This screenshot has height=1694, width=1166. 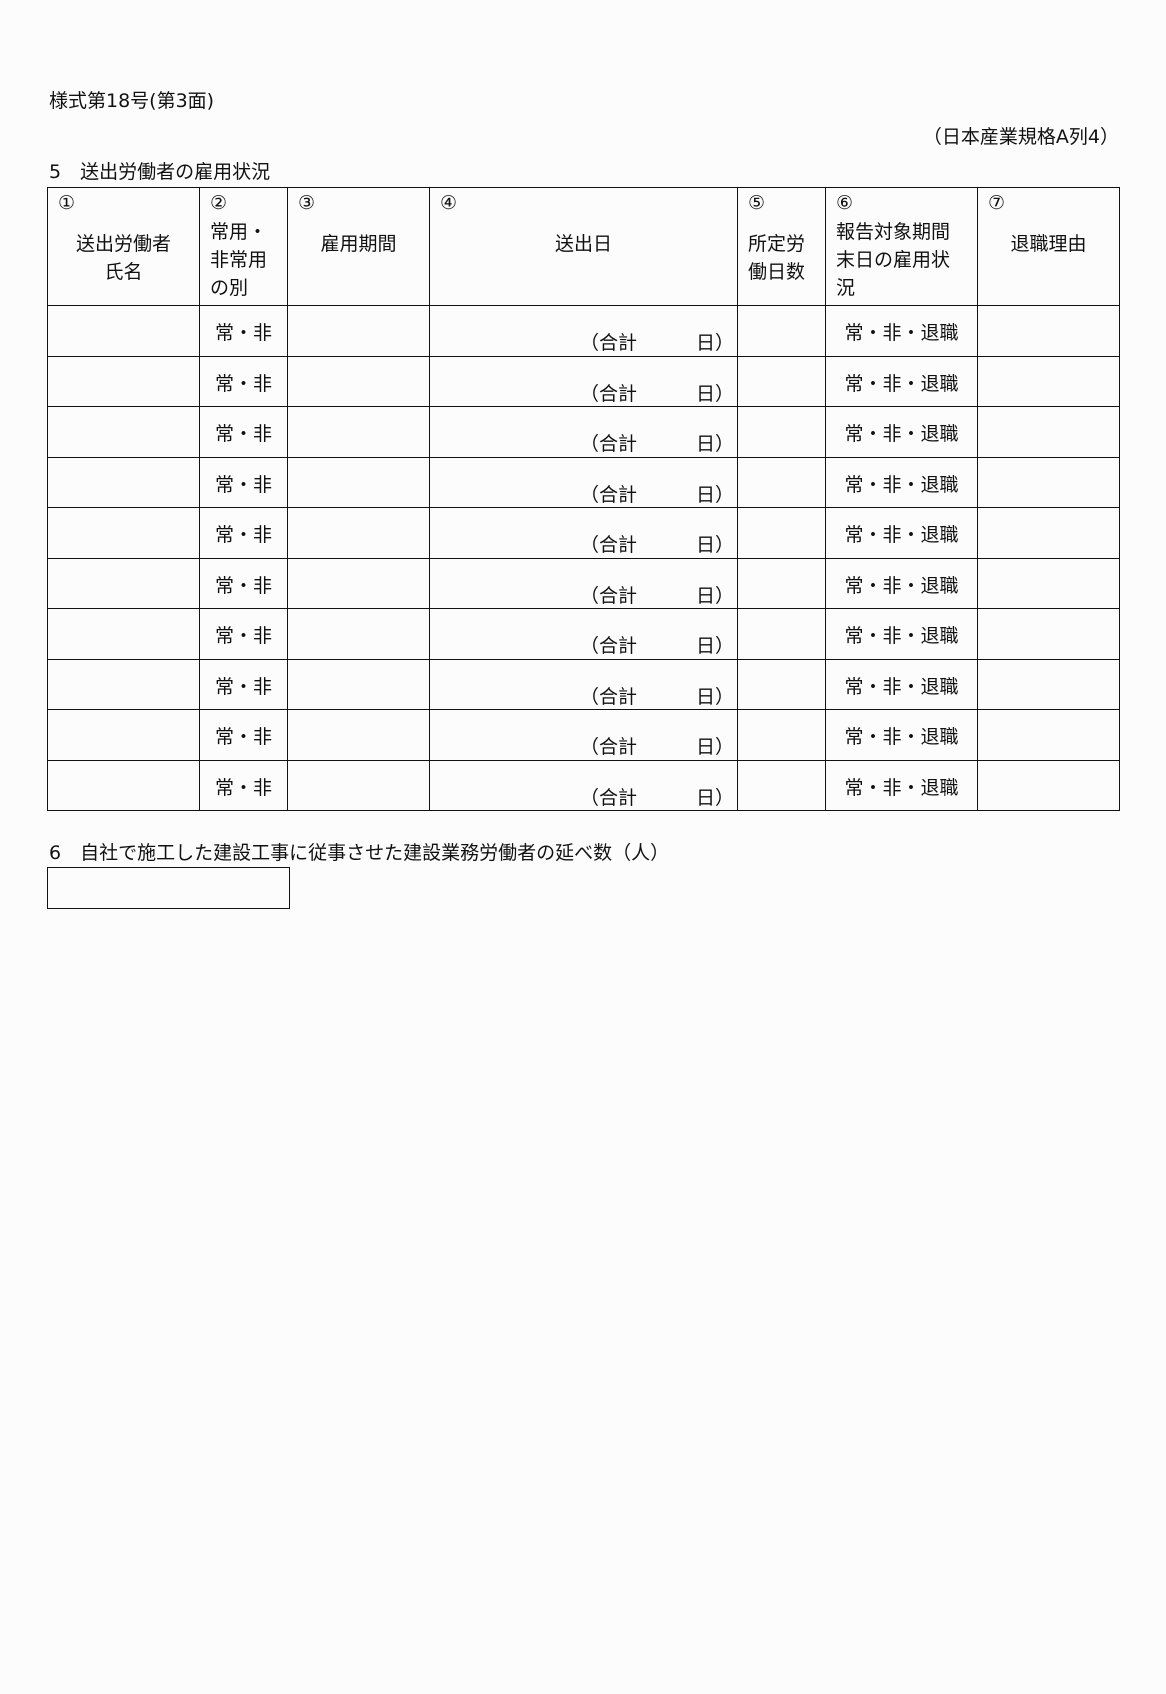 I want to click on total-suffix: 日）, so click(x=715, y=747).